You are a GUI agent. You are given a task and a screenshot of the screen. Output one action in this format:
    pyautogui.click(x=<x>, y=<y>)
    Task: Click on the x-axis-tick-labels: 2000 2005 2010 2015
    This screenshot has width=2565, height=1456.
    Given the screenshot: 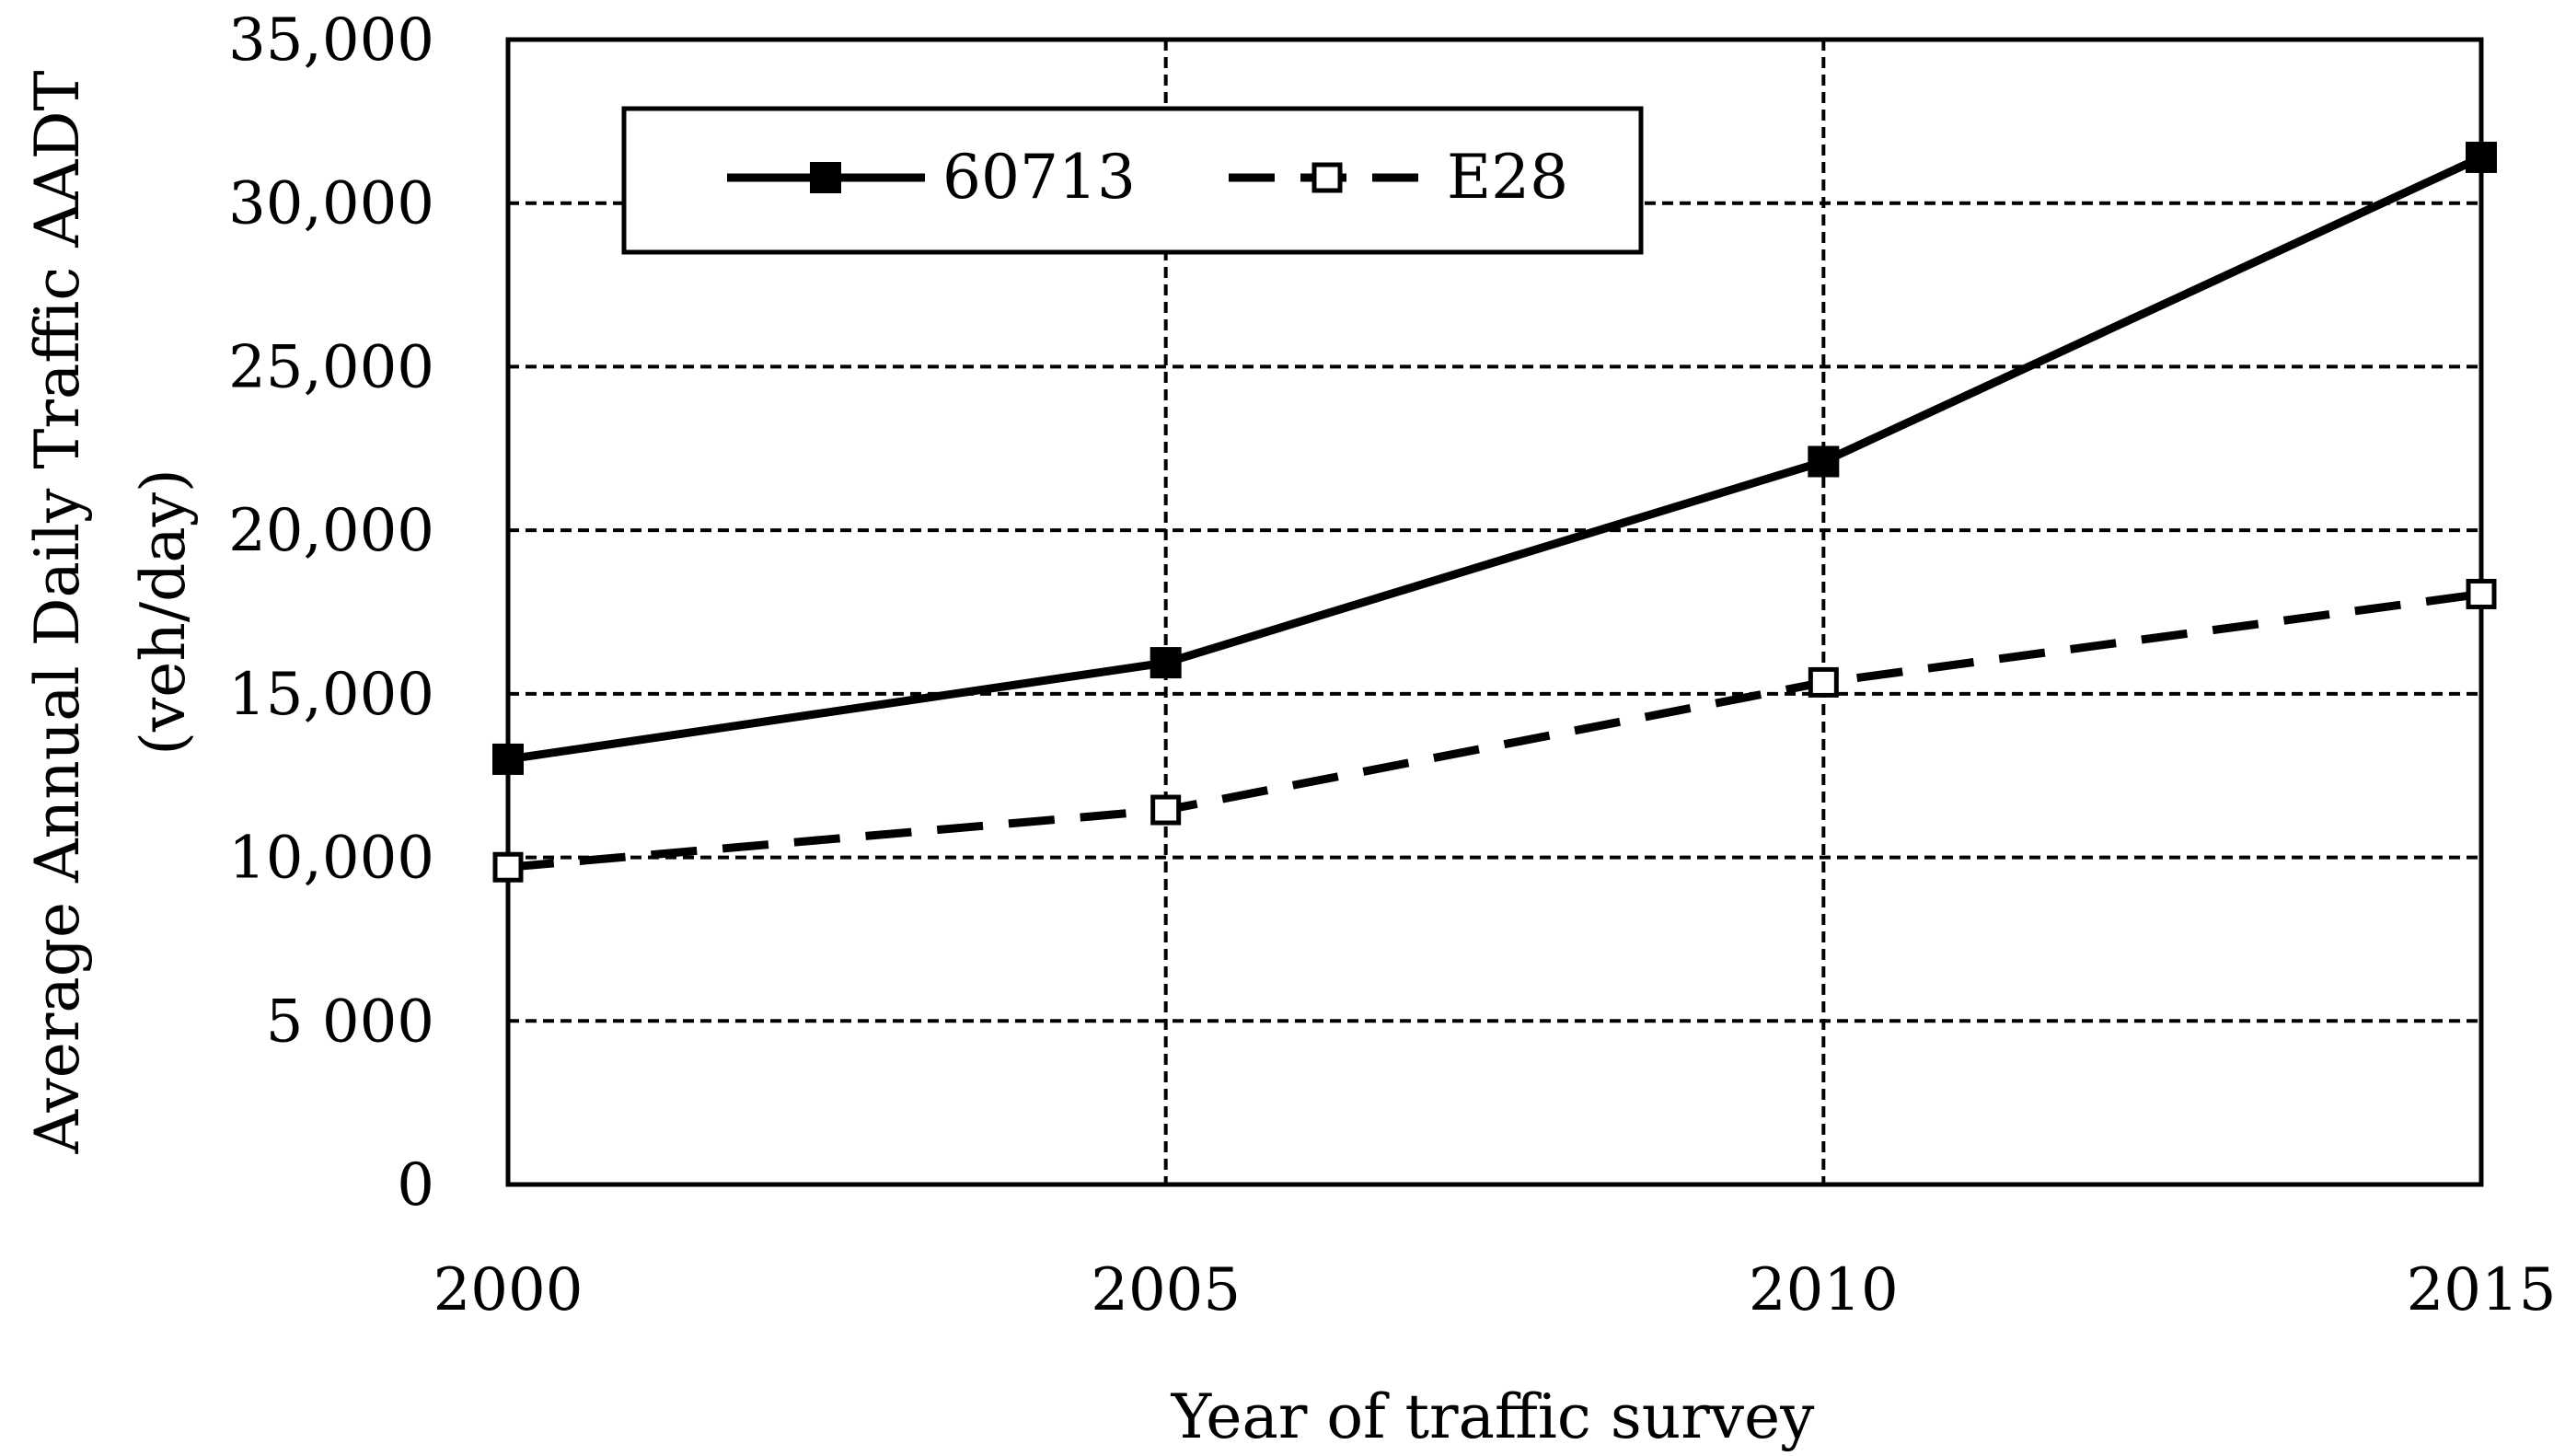 What is the action you would take?
    pyautogui.click(x=1495, y=1290)
    